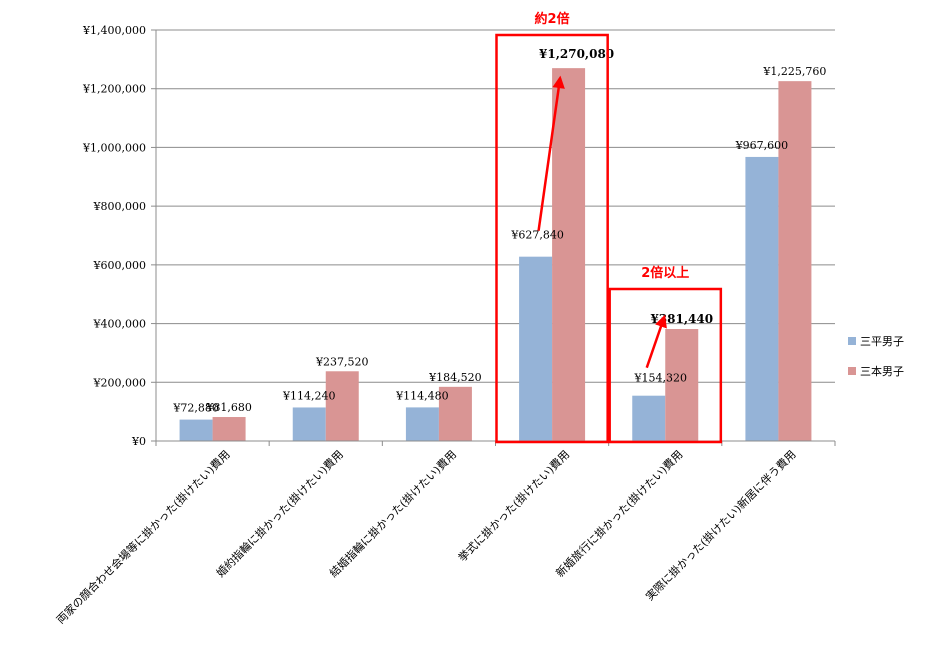 This screenshot has width=929, height=659. I want to click on data-label: ¥81,680, so click(228, 407).